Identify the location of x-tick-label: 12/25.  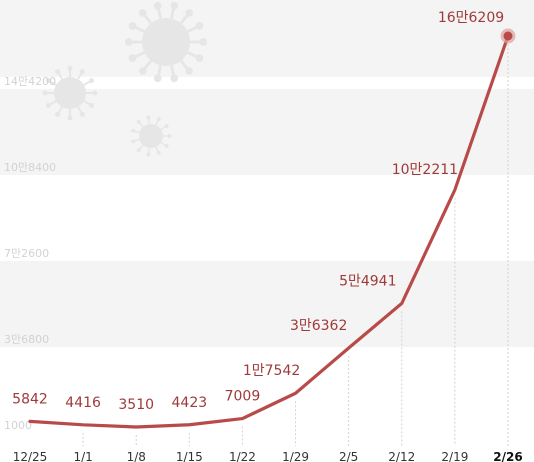
(30, 456).